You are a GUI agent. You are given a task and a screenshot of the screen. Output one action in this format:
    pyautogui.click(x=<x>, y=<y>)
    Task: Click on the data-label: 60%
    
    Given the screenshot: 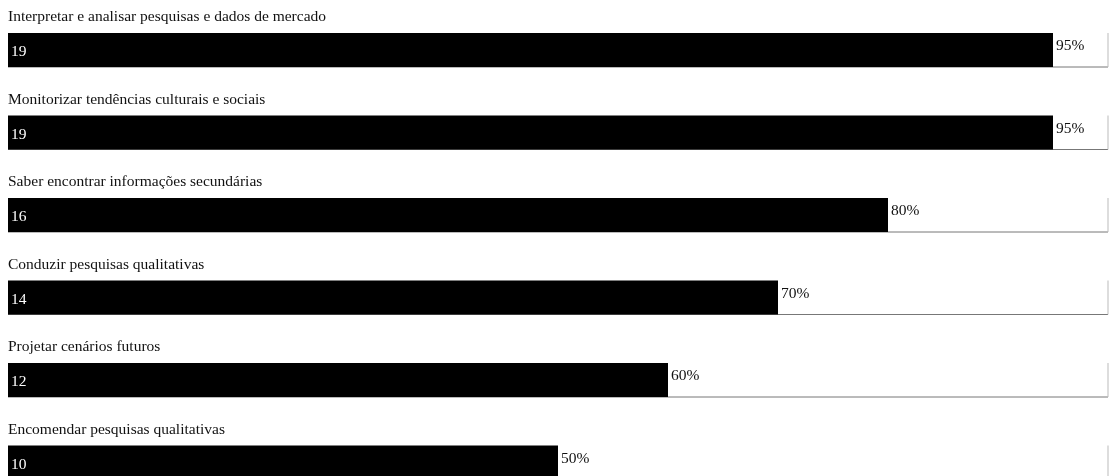 What is the action you would take?
    pyautogui.click(x=685, y=374)
    